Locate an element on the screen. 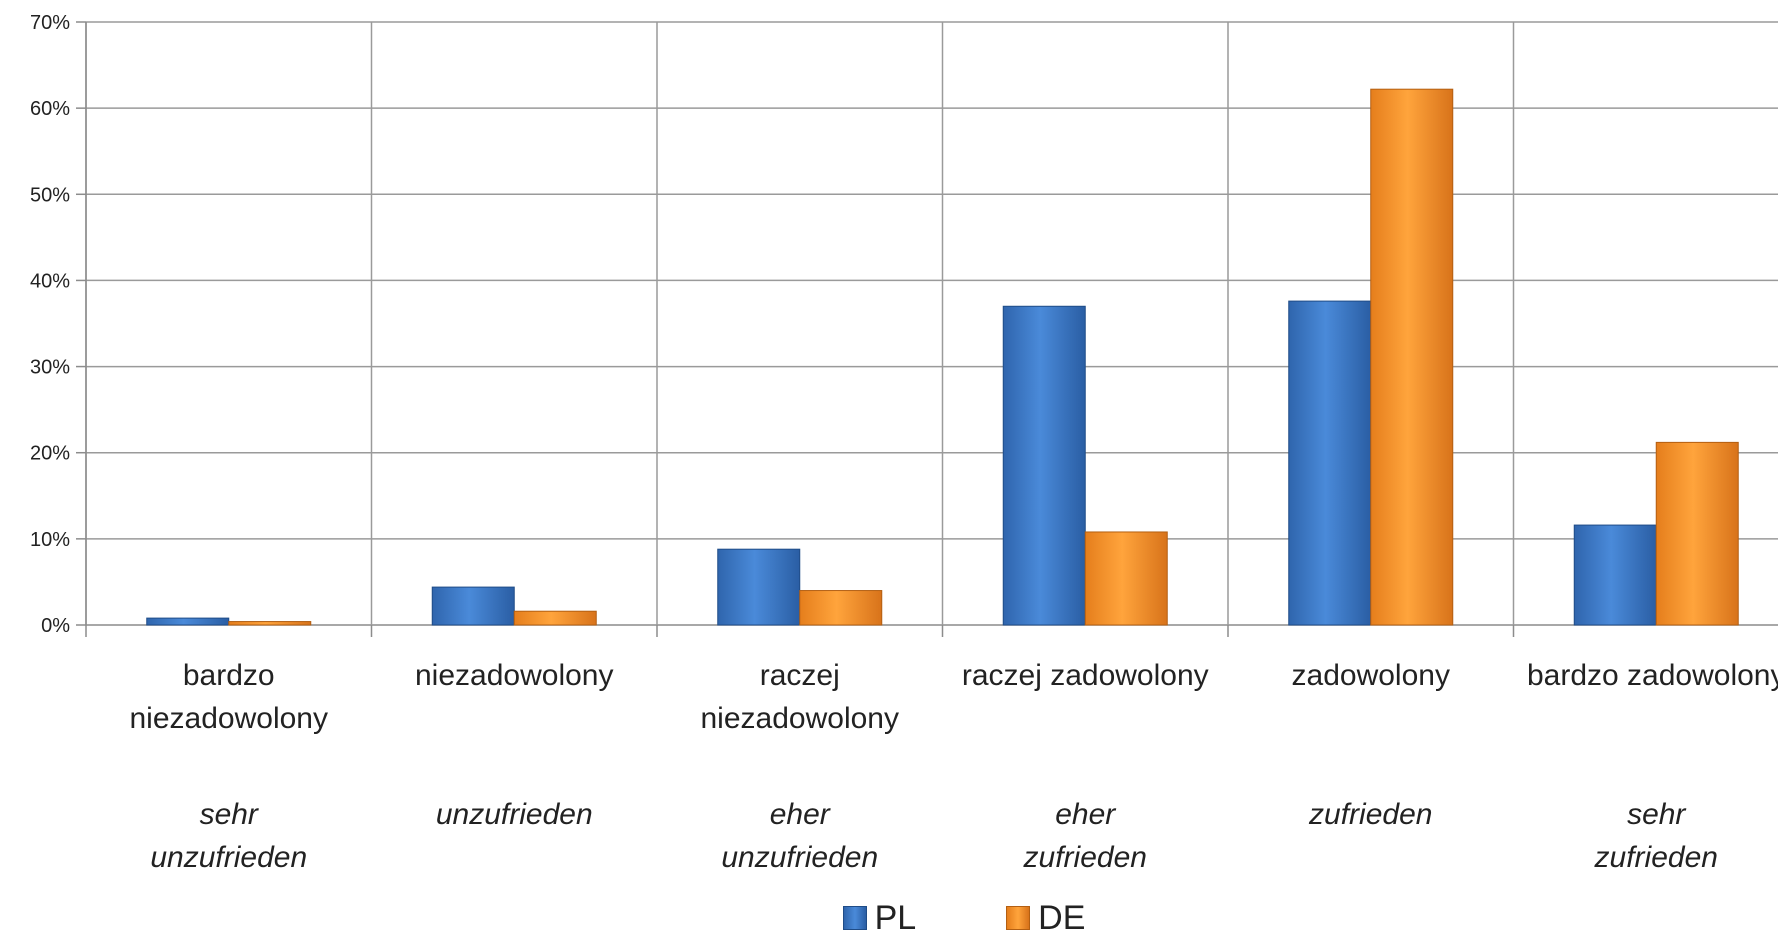 Image resolution: width=1778 pixels, height=940 pixels. legend: PL DE is located at coordinates (889, 918).